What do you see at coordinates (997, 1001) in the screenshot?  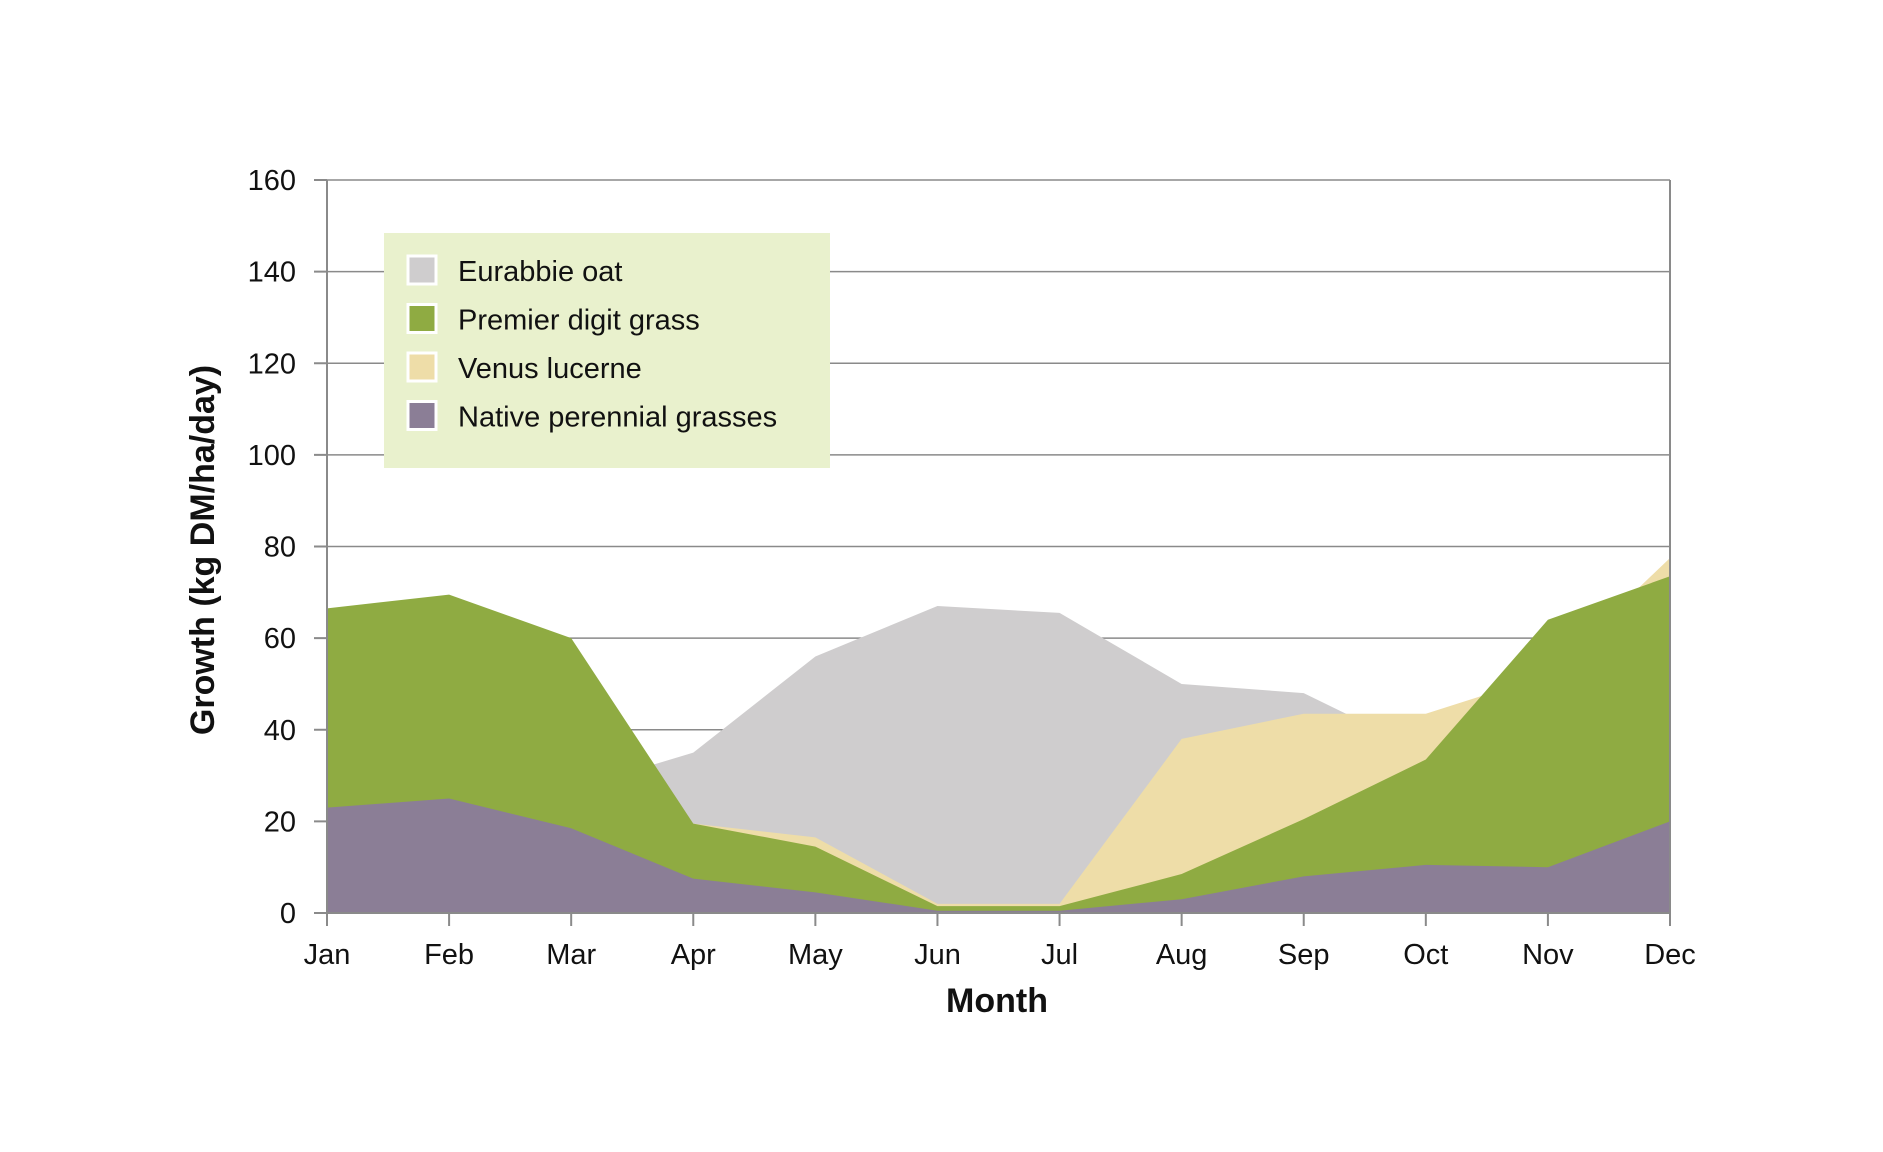 I see `x-axis-title: Month` at bounding box center [997, 1001].